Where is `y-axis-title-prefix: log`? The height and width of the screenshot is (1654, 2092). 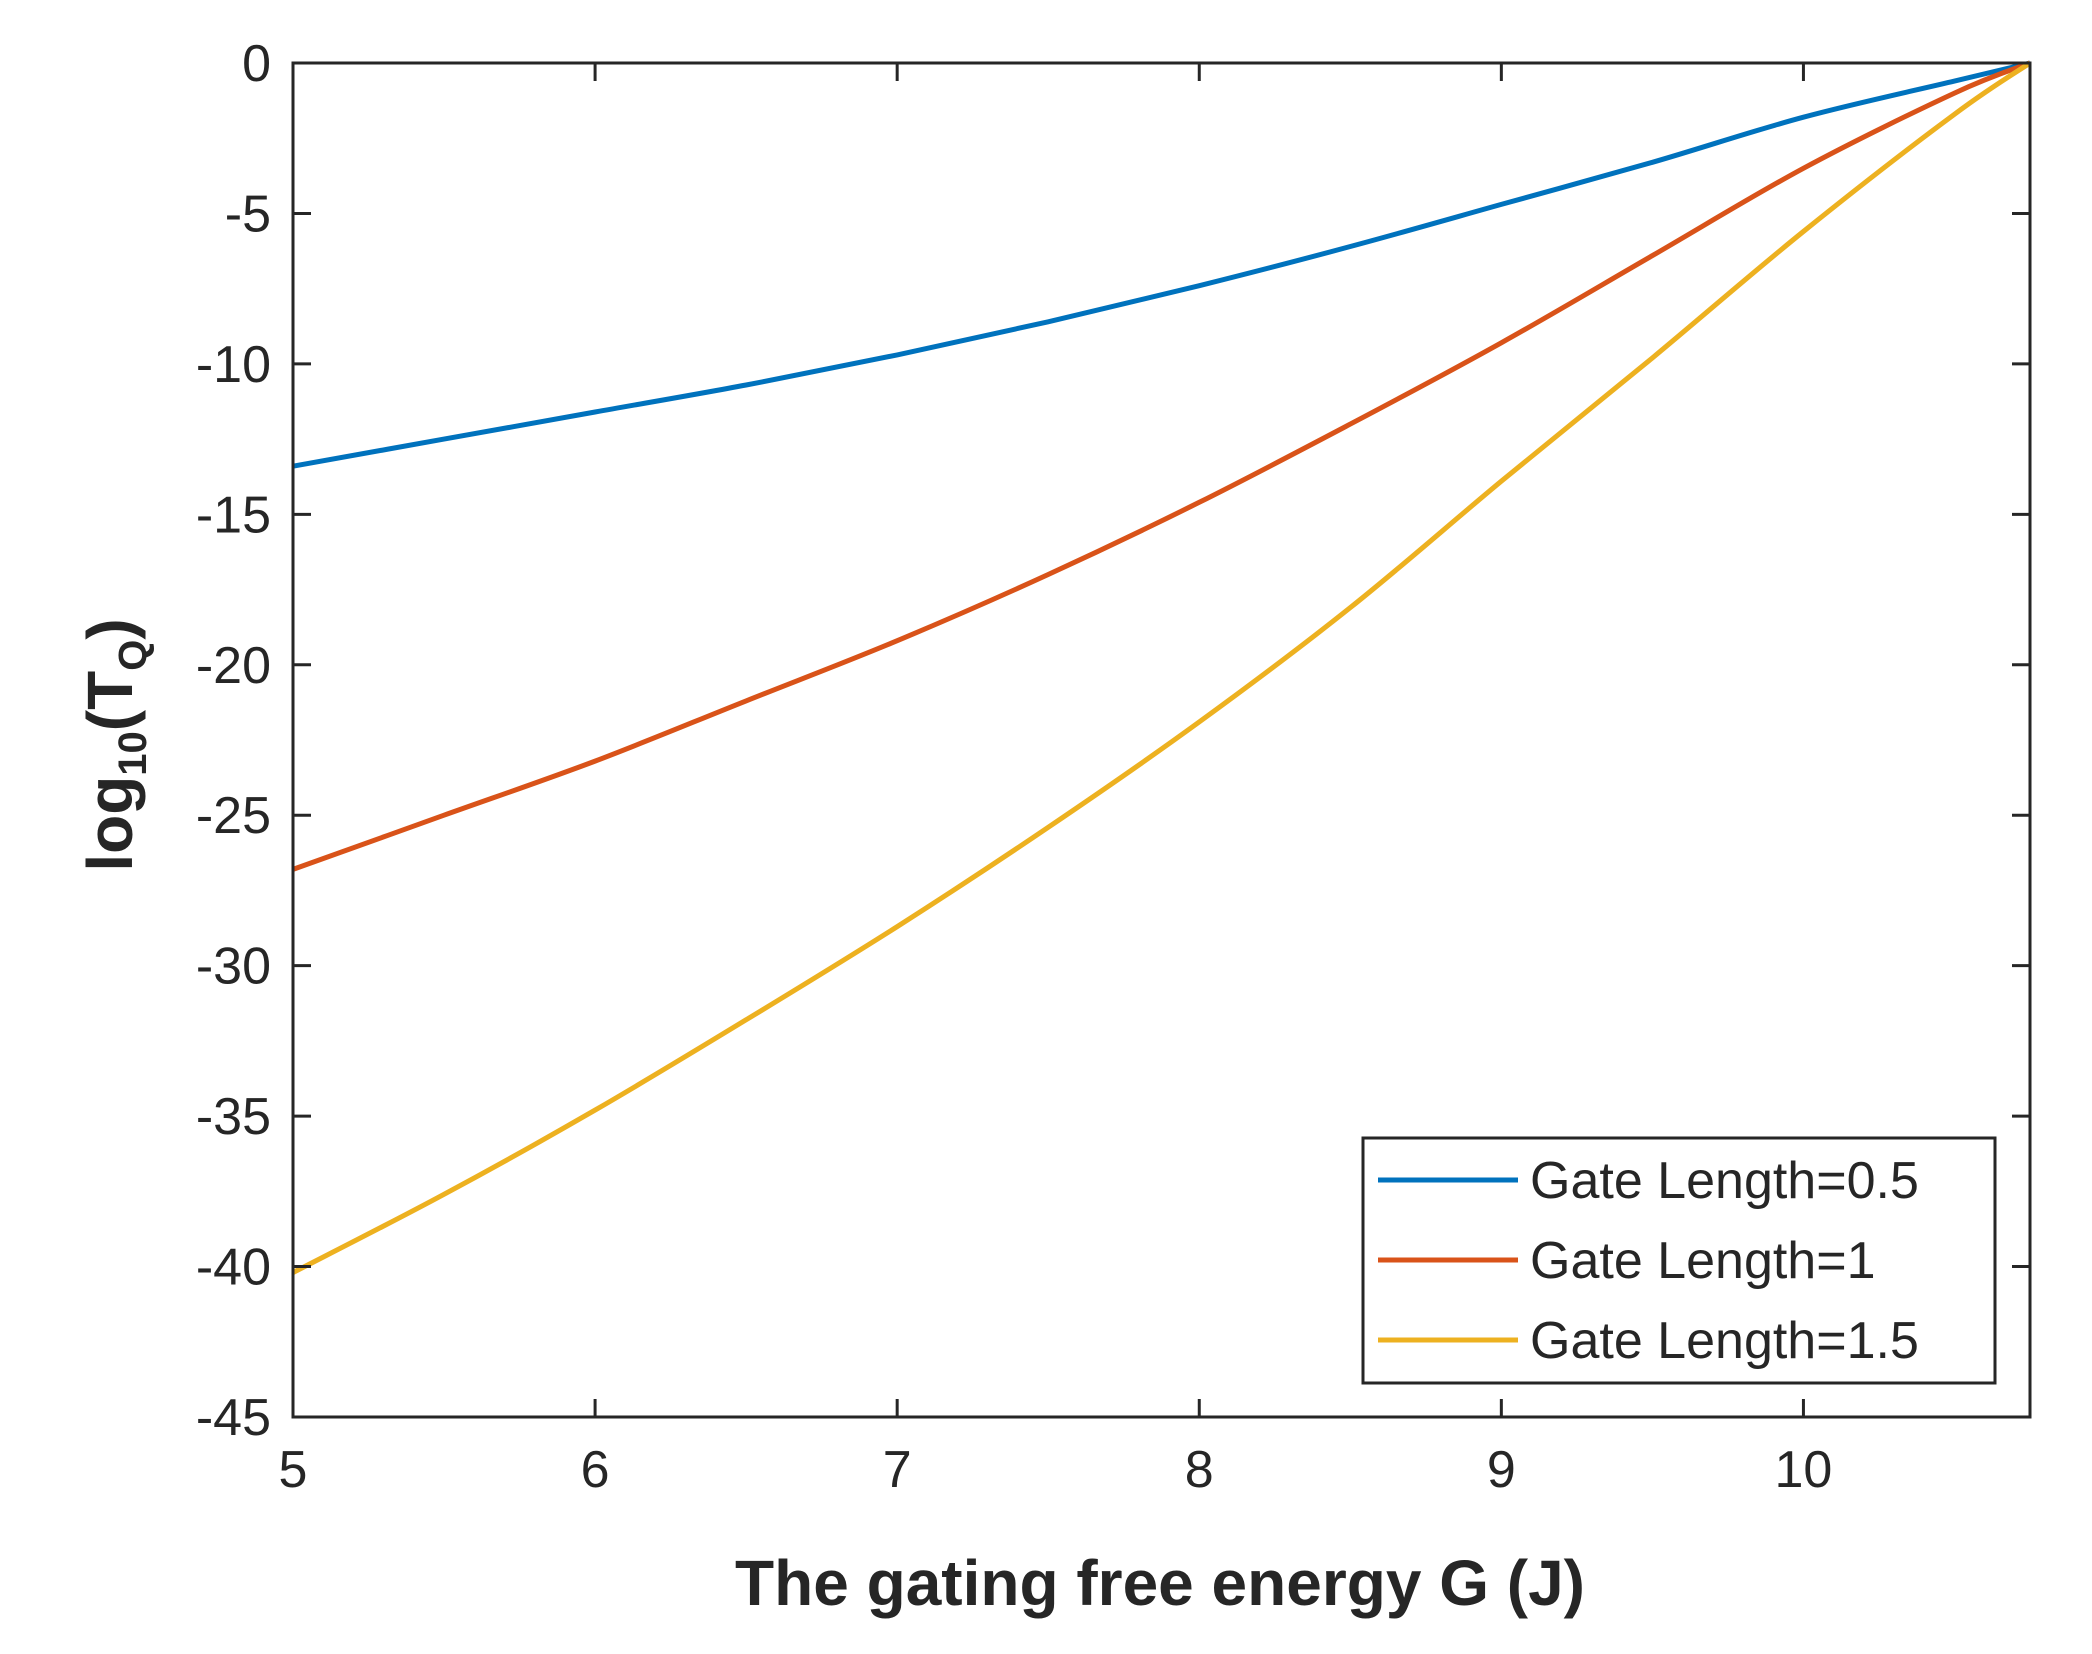 y-axis-title-prefix: log is located at coordinates (110, 824).